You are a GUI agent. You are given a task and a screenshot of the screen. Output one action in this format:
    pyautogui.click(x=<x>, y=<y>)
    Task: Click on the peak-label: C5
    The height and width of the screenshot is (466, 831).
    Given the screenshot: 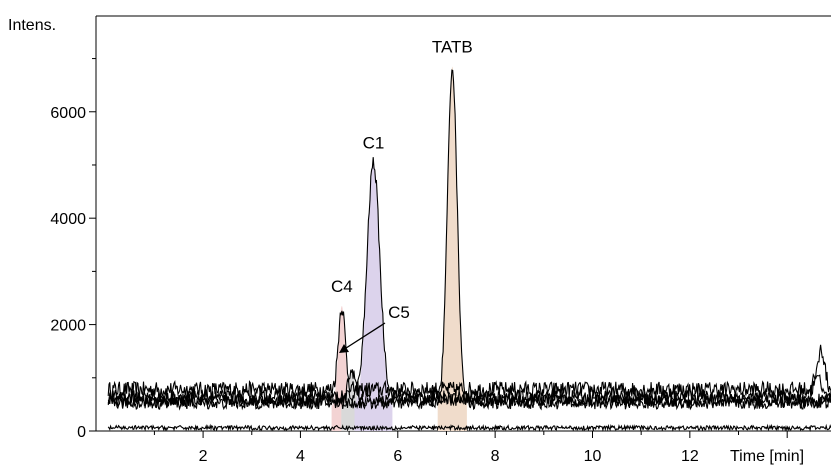 What is the action you would take?
    pyautogui.click(x=399, y=312)
    